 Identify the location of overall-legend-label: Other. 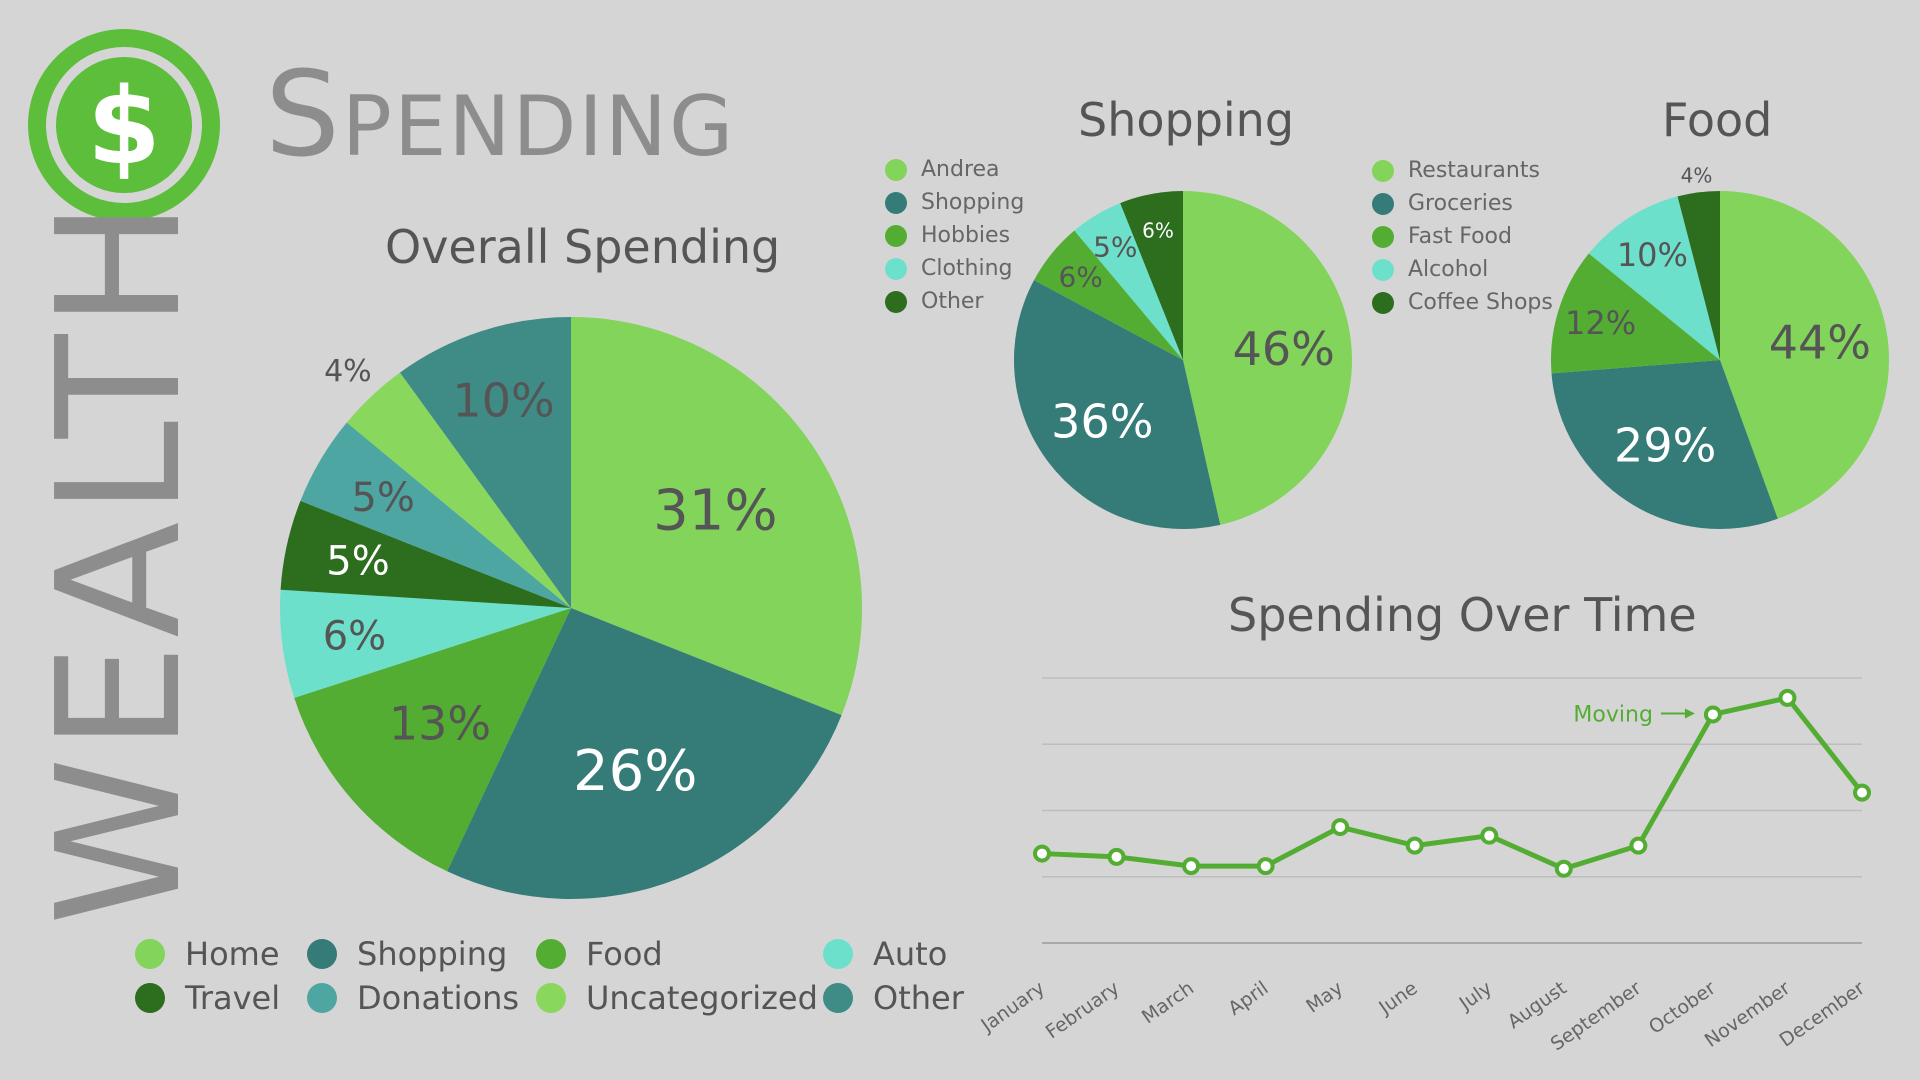
(918, 998).